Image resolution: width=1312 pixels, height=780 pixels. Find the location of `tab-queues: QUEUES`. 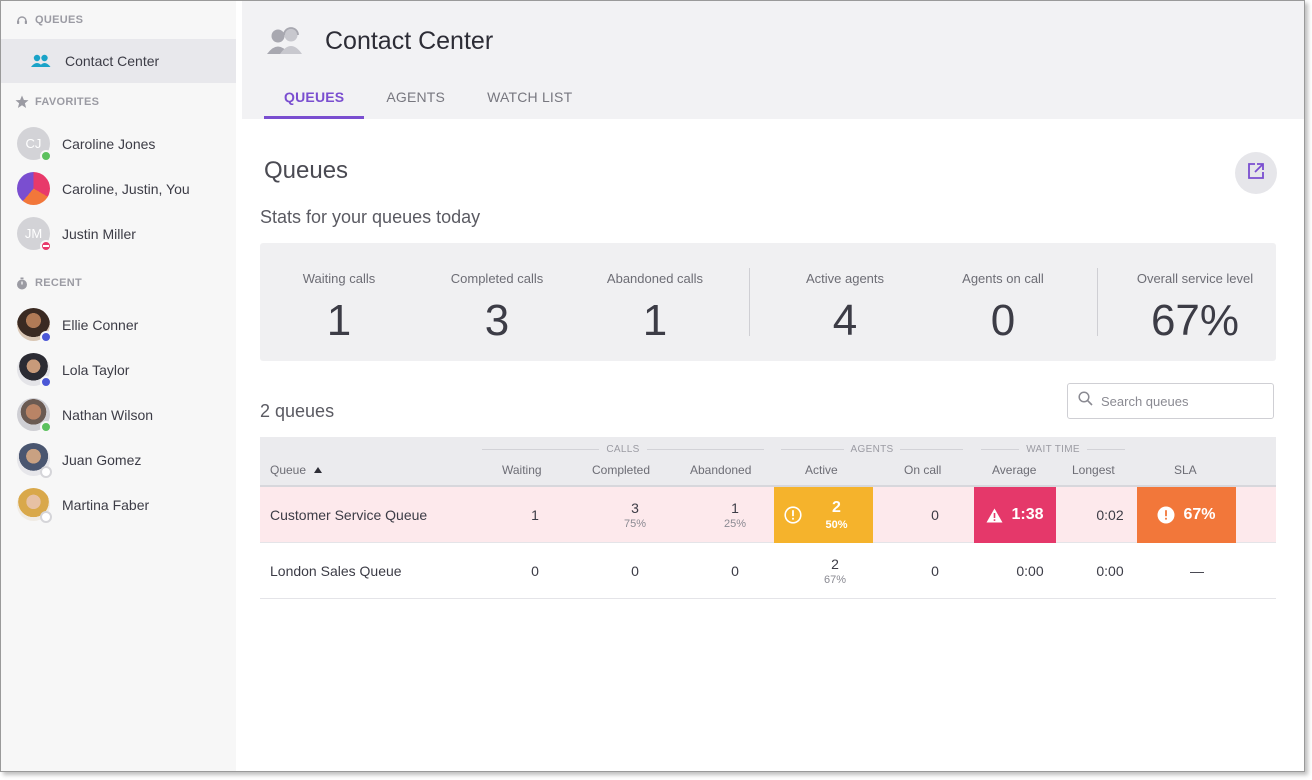

tab-queues: QUEUES is located at coordinates (314, 98).